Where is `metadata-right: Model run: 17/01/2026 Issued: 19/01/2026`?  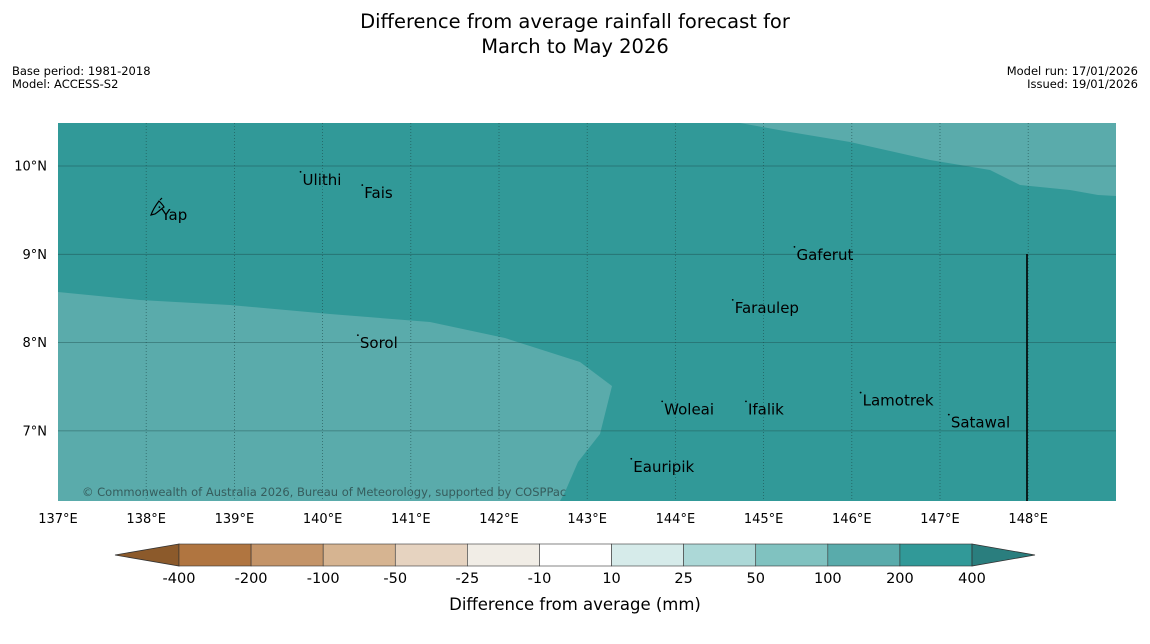 metadata-right: Model run: 17/01/2026 Issued: 19/01/2026 is located at coordinates (1072, 78).